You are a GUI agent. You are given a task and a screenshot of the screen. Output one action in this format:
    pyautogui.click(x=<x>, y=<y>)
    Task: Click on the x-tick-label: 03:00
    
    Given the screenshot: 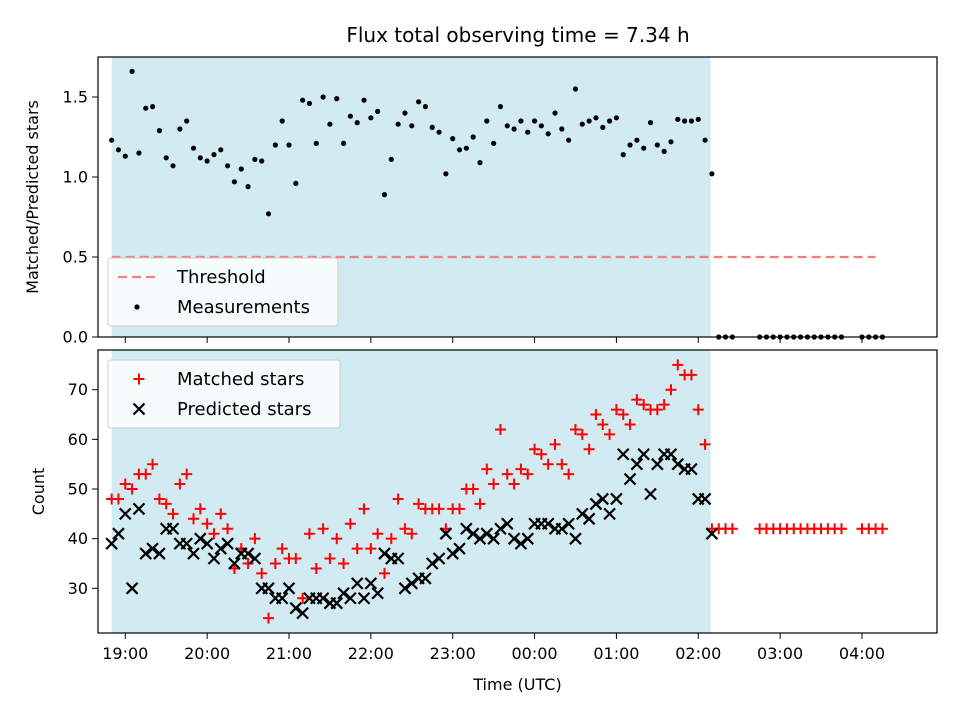 What is the action you would take?
    pyautogui.click(x=780, y=653)
    